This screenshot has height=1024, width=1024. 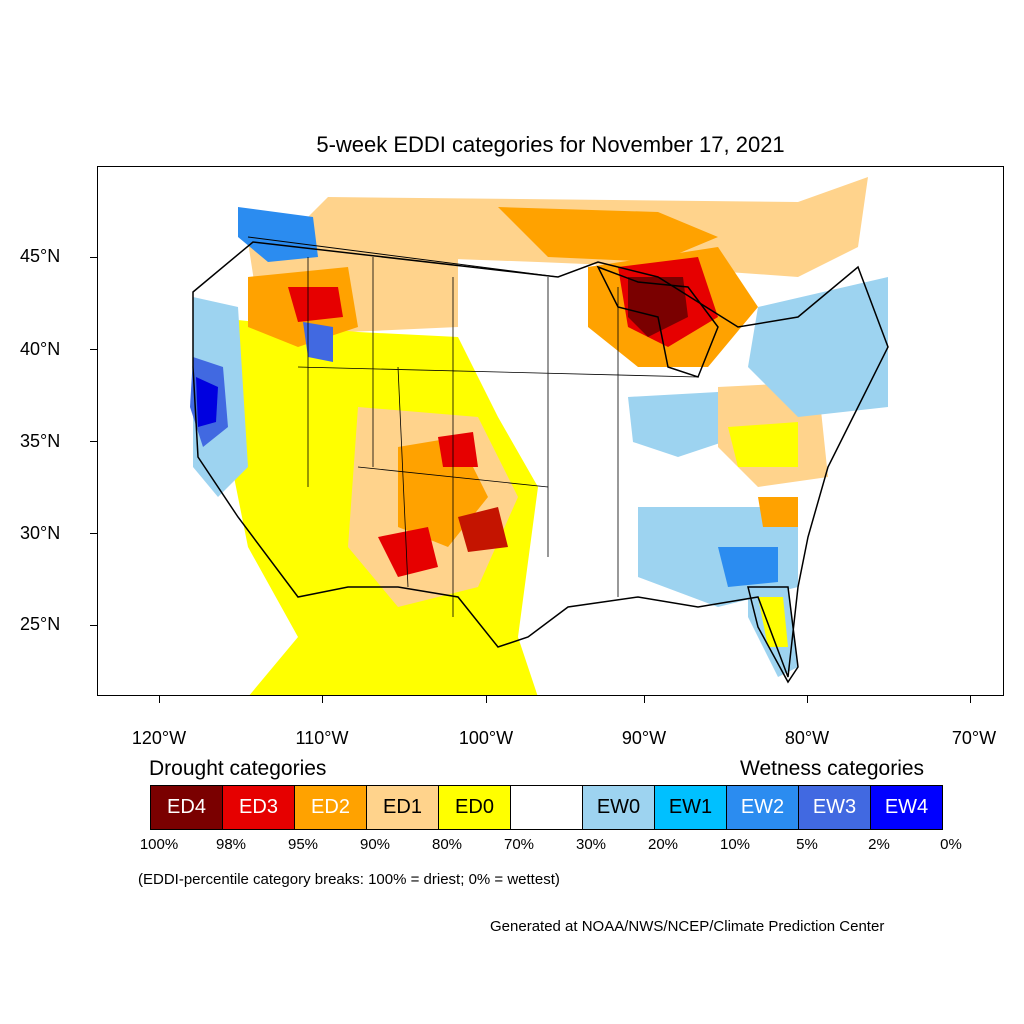 What do you see at coordinates (658, 307) in the screenshot?
I see `great-lakes-ed4` at bounding box center [658, 307].